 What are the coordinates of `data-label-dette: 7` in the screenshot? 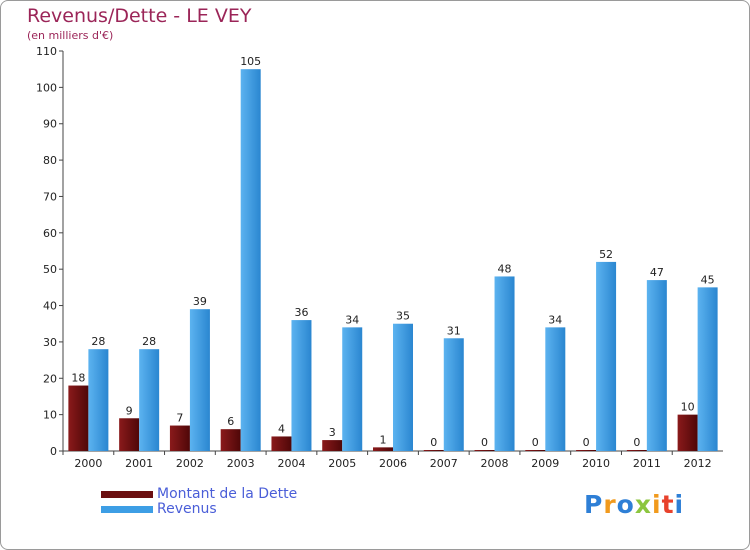 It's located at (179, 418).